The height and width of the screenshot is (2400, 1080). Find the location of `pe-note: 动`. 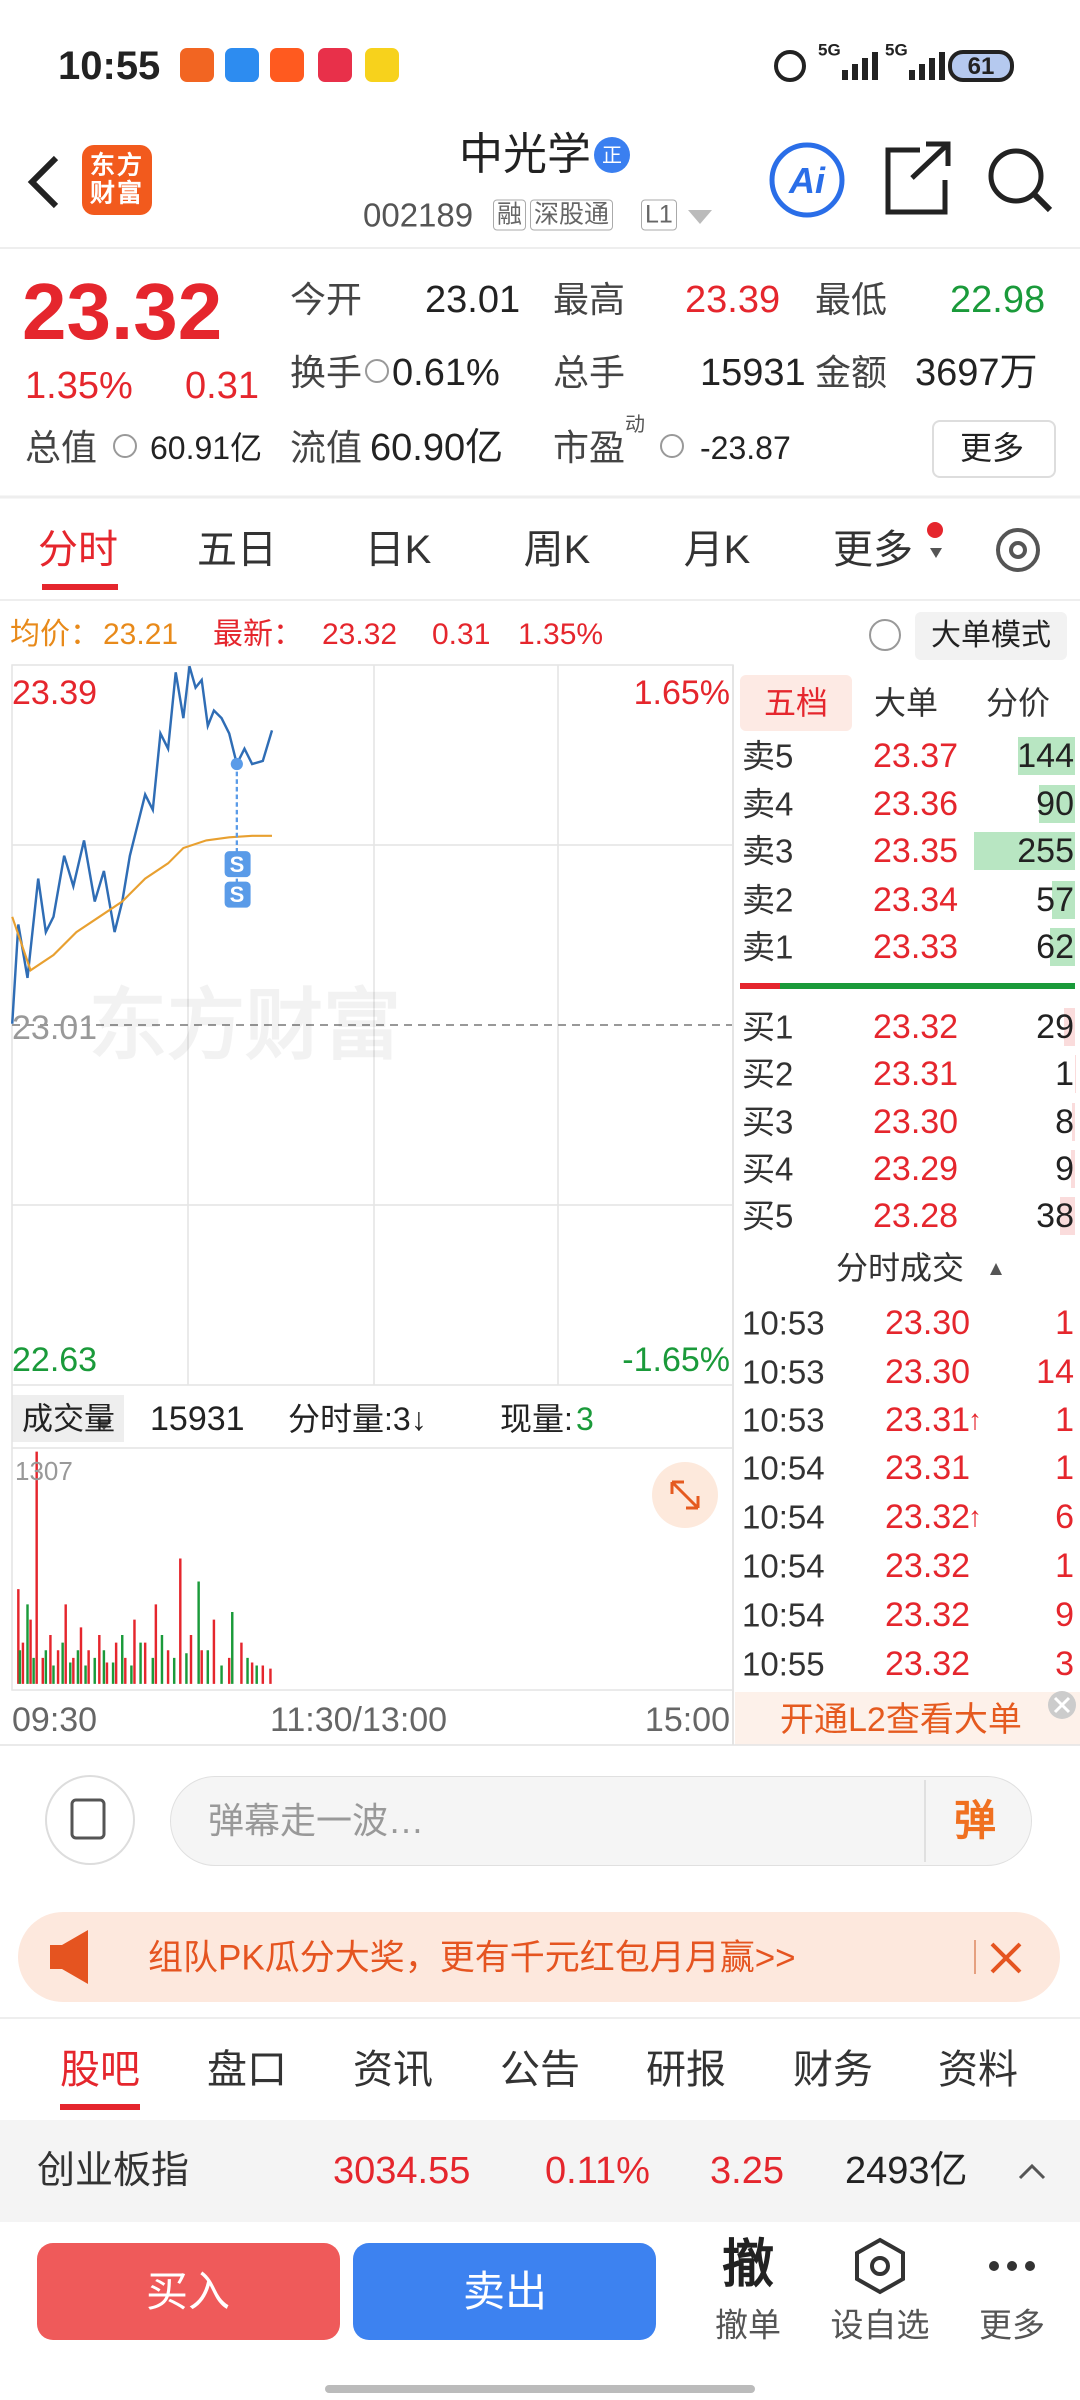

pe-note: 动 is located at coordinates (635, 425).